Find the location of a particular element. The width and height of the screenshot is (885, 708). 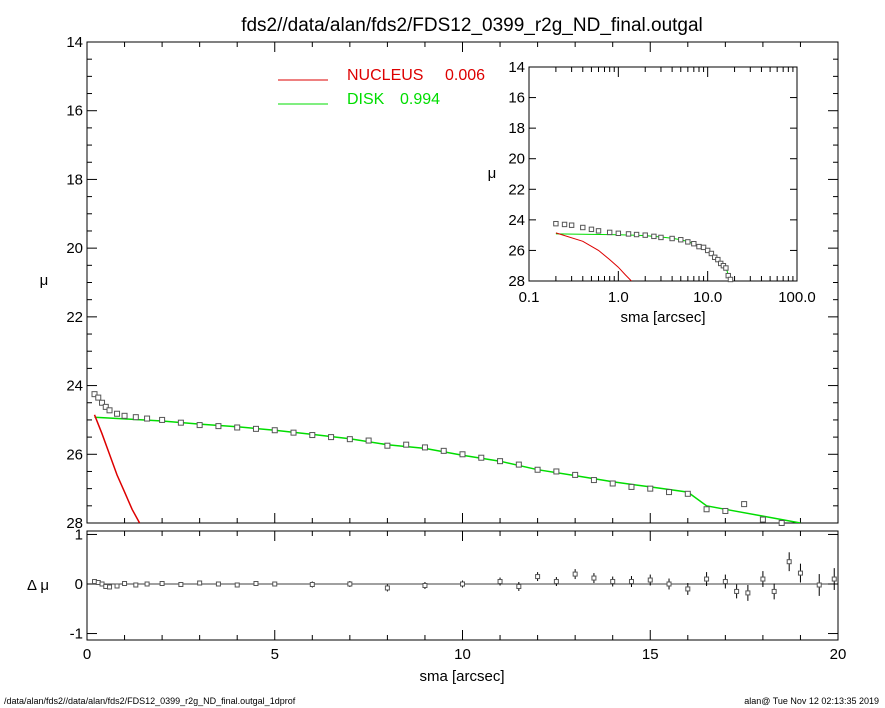

residual-y-tick-label: 0 is located at coordinates (79, 584).